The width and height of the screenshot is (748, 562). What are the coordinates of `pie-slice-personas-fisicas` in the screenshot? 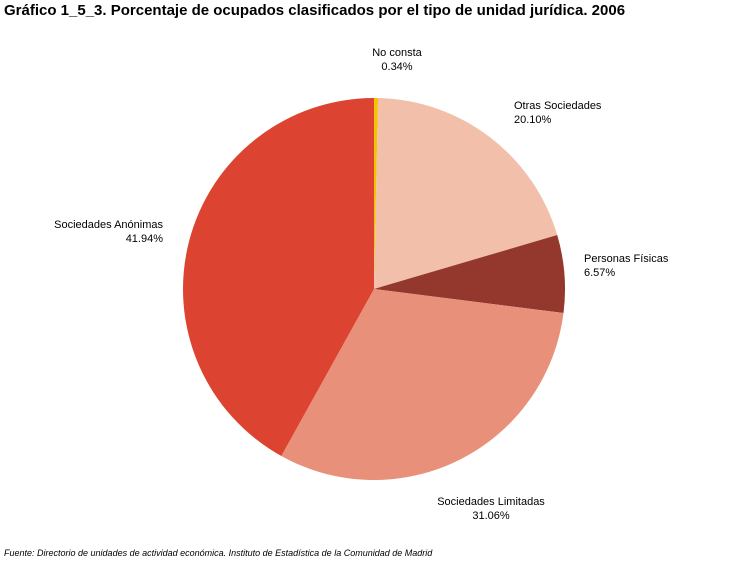 It's located at (469, 274).